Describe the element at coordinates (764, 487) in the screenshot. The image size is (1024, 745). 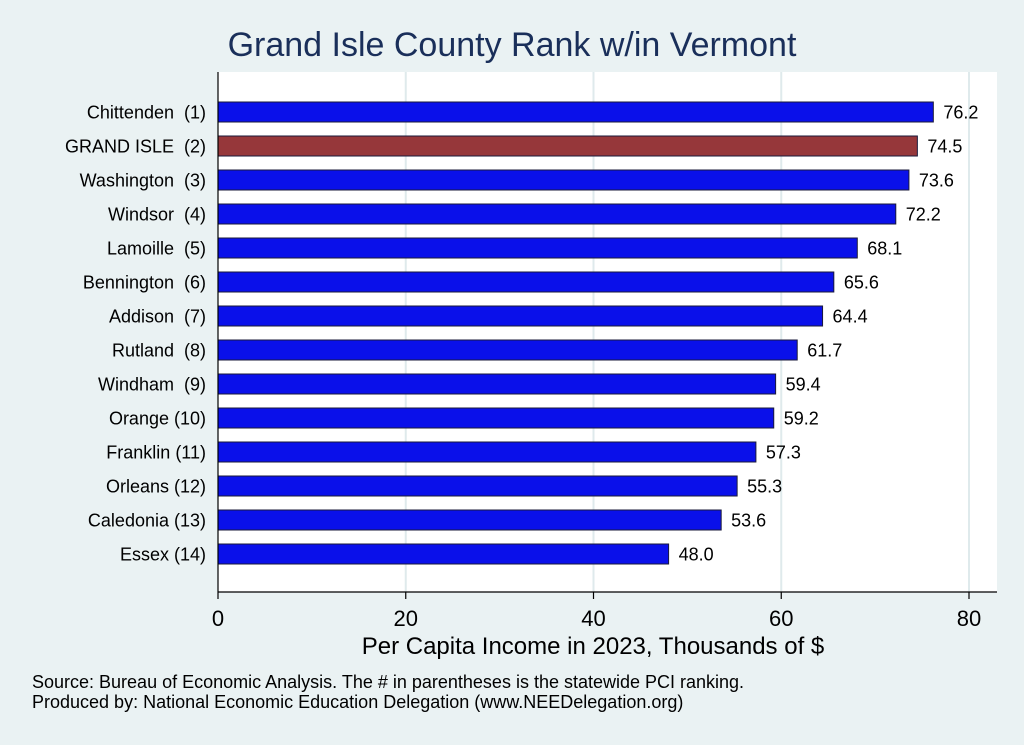
I see `value-label: 55.3` at that location.